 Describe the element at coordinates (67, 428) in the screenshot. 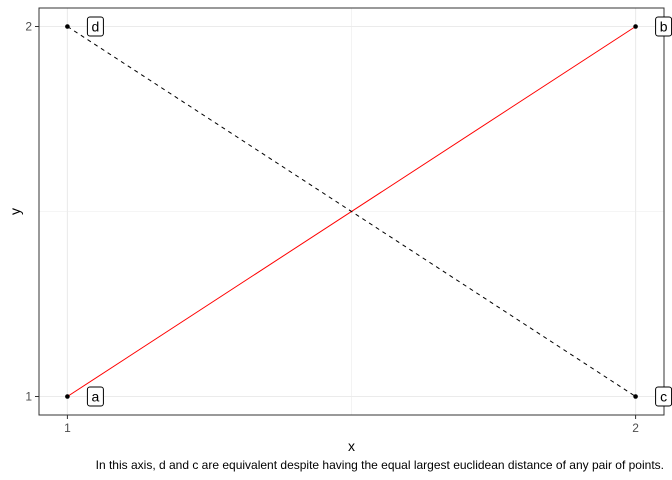

I see `x-tick-label: 1` at that location.